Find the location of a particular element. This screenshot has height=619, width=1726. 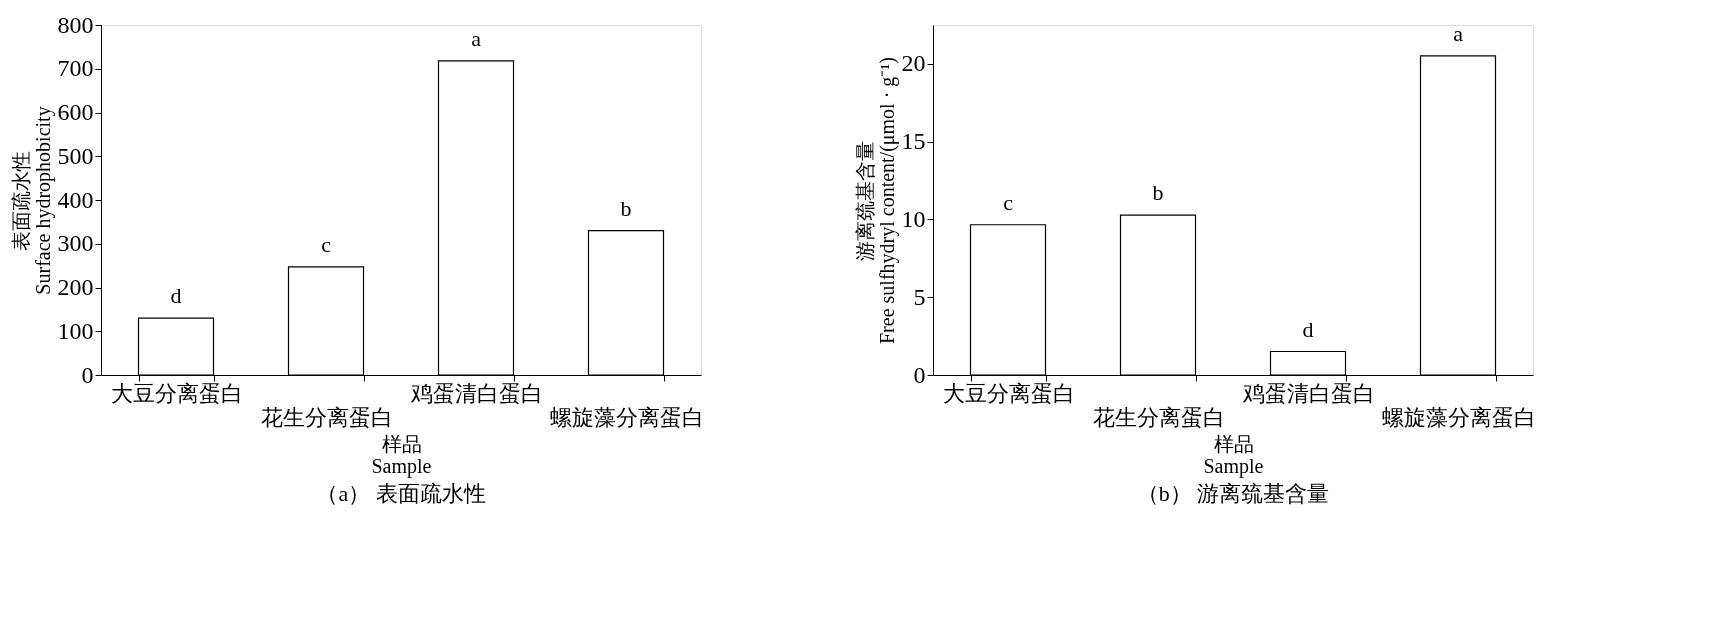

y-tick-label: 500 is located at coordinates (75, 155).